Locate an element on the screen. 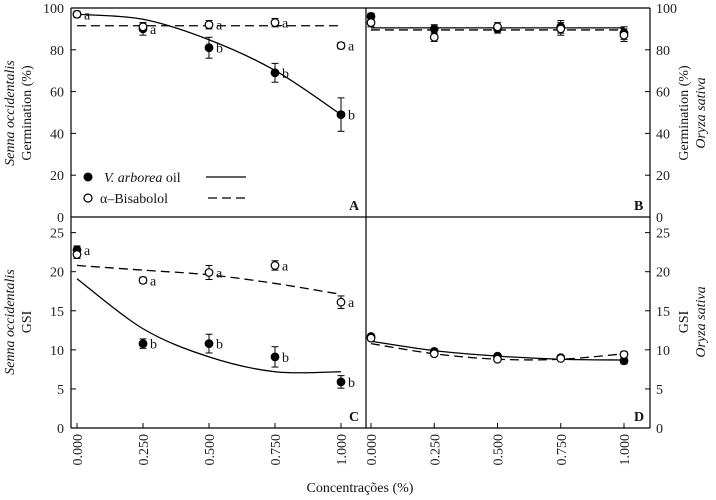 This screenshot has width=716, height=500. y-tick-label-c: 25 is located at coordinates (57, 234).